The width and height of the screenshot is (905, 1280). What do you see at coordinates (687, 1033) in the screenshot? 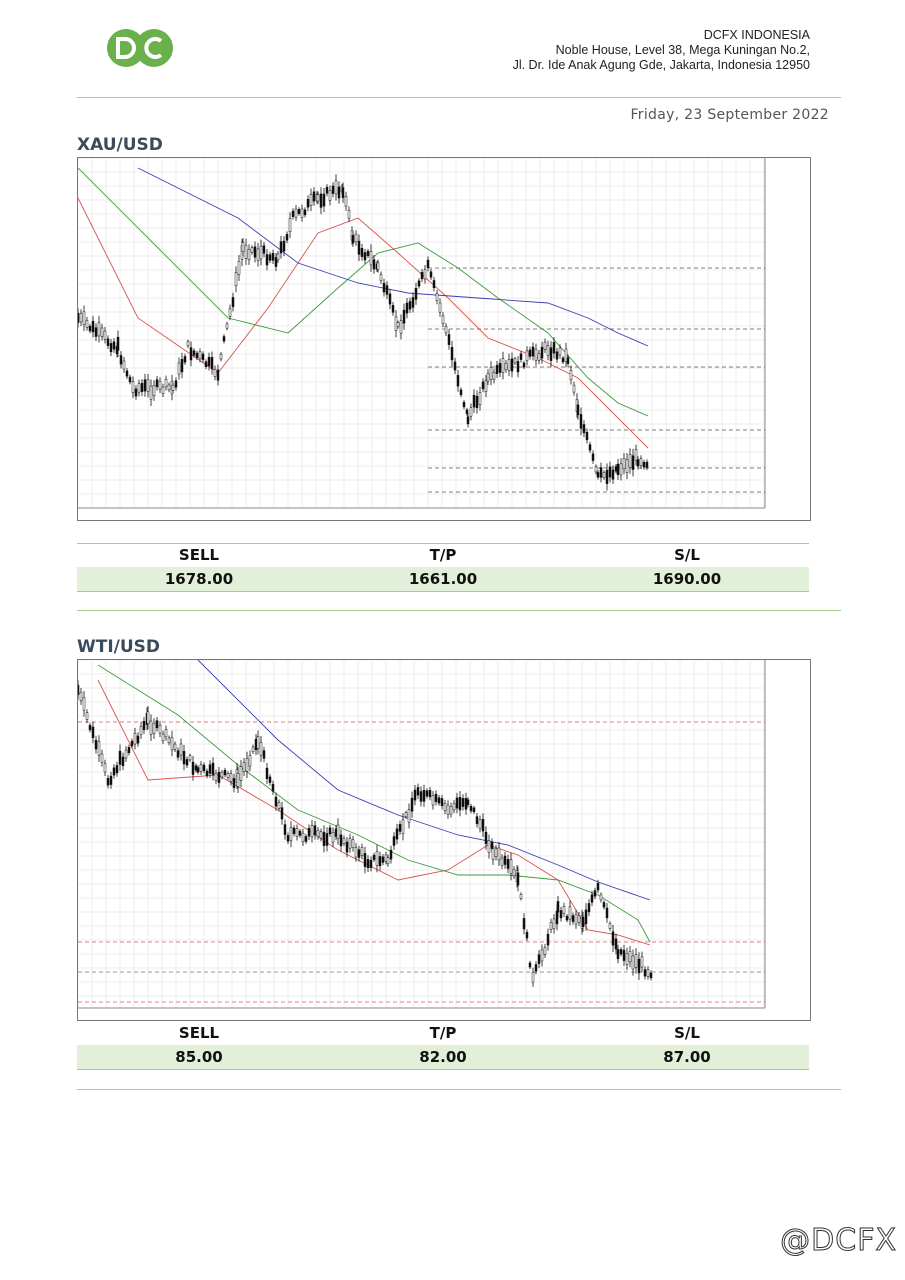
I see `sl-header: S/L` at bounding box center [687, 1033].